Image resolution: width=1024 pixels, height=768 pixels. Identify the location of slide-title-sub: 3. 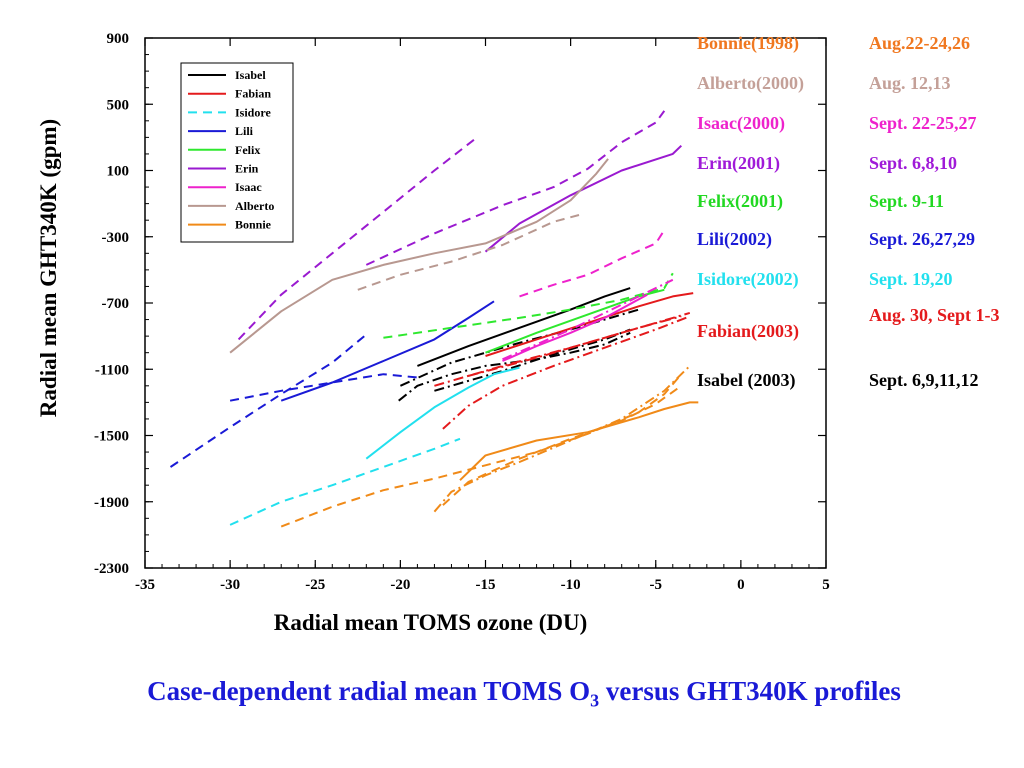
(595, 700).